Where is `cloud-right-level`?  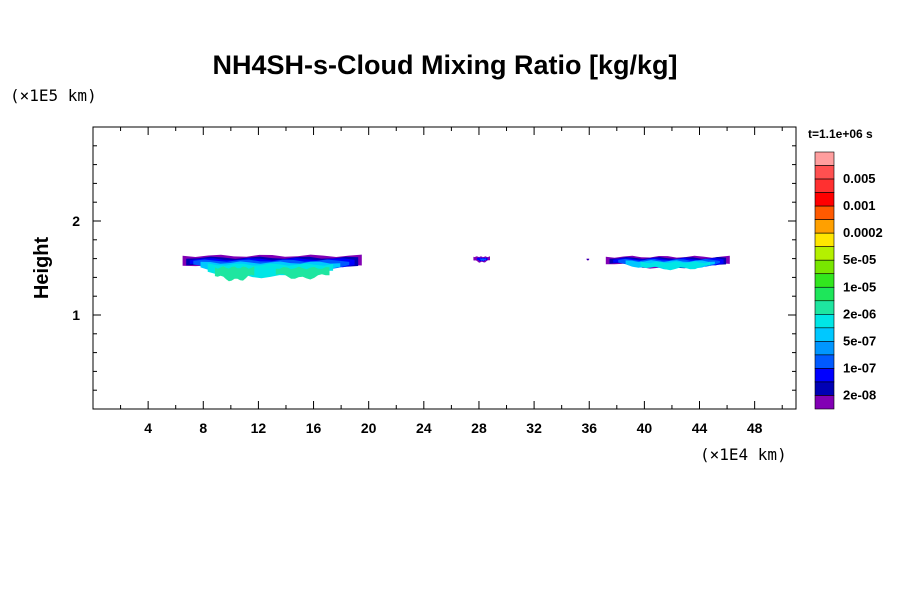 cloud-right-level is located at coordinates (675, 266).